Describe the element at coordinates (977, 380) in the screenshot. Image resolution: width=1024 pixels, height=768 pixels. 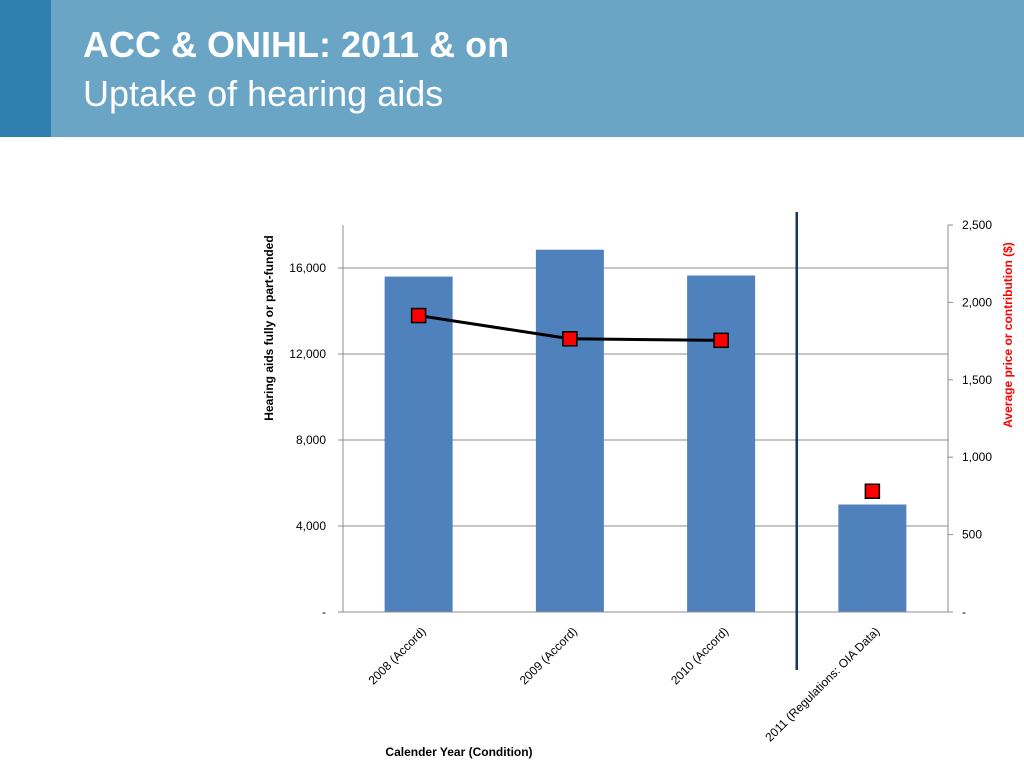
I see `y2-tick-label: 1,500` at that location.